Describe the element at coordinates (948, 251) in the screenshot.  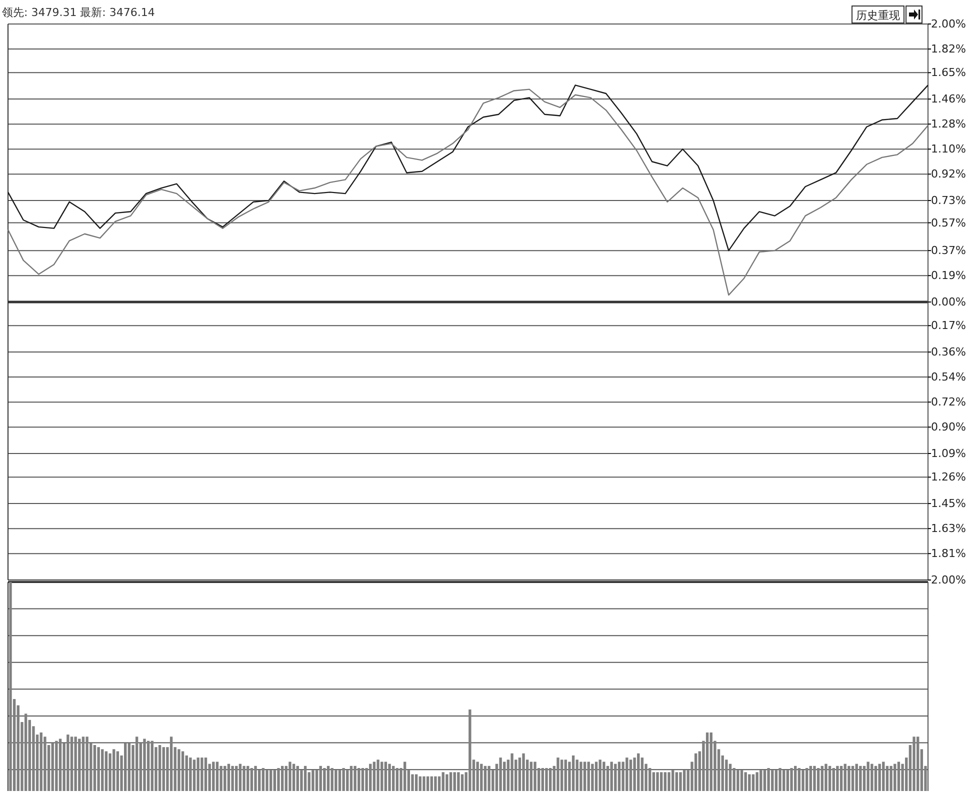
I see `y-tick-label: 0.37%` at that location.